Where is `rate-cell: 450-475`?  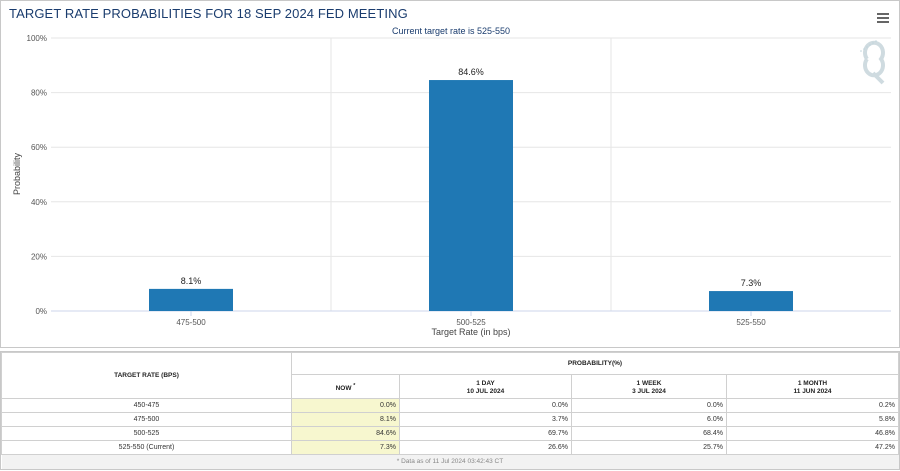
rate-cell: 450-475 is located at coordinates (146, 405).